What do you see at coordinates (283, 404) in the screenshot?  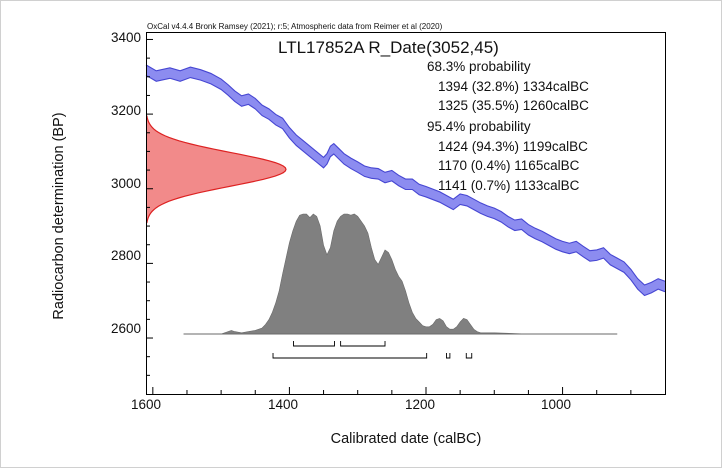 I see `x-tick-label: 1400` at bounding box center [283, 404].